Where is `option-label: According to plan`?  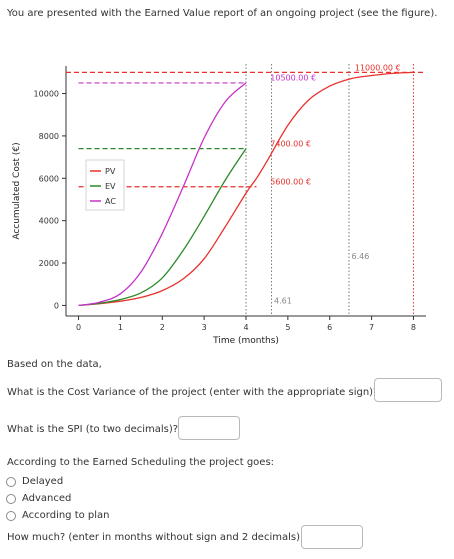 option-label: According to plan is located at coordinates (66, 515).